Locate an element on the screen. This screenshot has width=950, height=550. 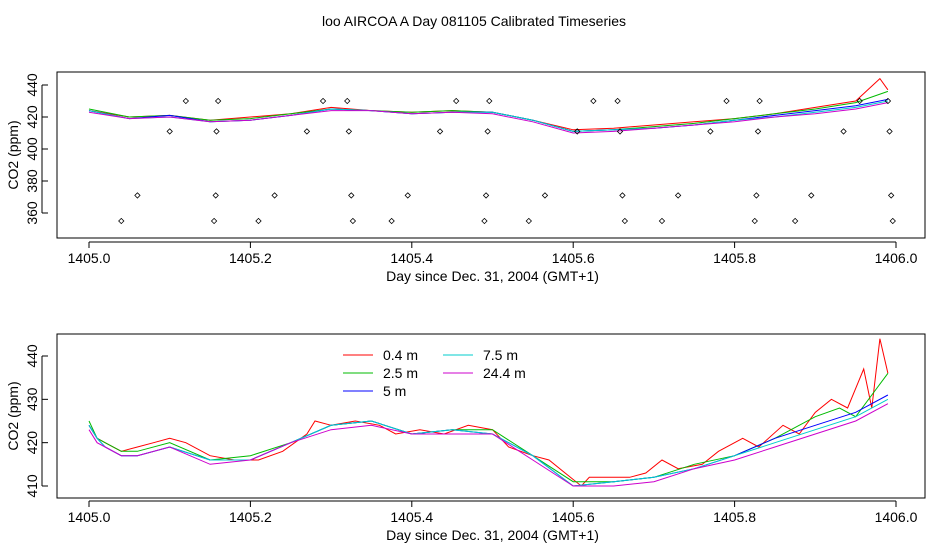
legend: 0.4 m 2.5 m 5 m 7.5 m 24.4 m is located at coordinates (434, 373).